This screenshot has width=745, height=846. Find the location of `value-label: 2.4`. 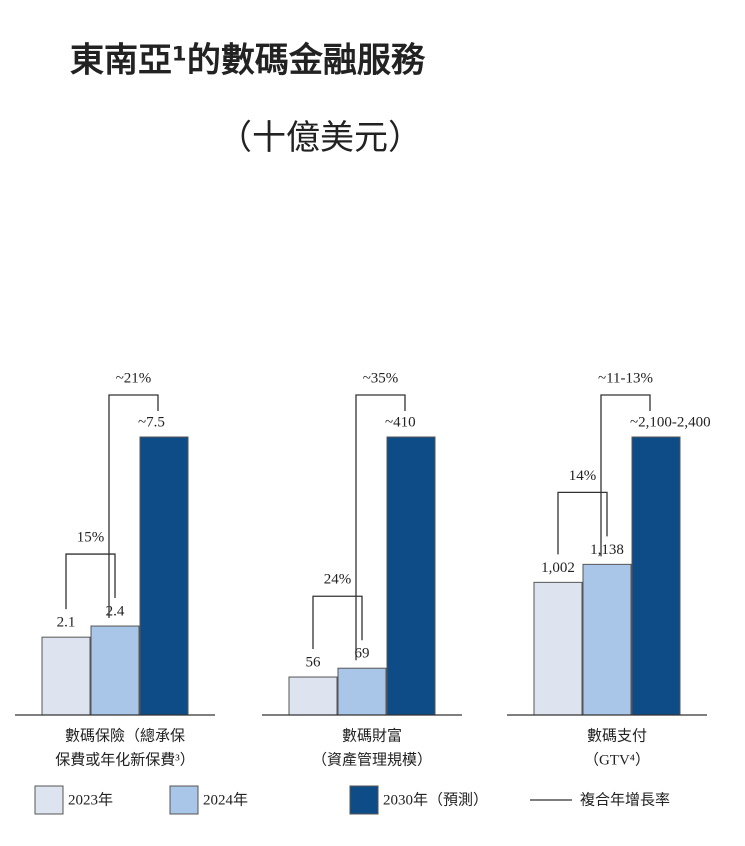

value-label: 2.4 is located at coordinates (115, 611).